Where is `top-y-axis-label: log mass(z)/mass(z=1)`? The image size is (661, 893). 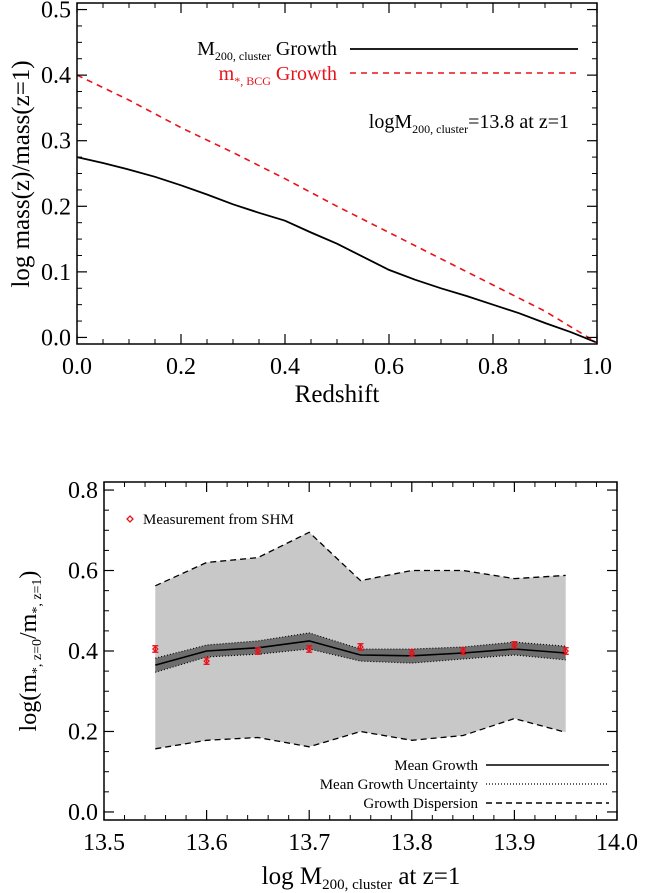
top-y-axis-label: log mass(z)/mass(z=1) is located at coordinates (21, 173).